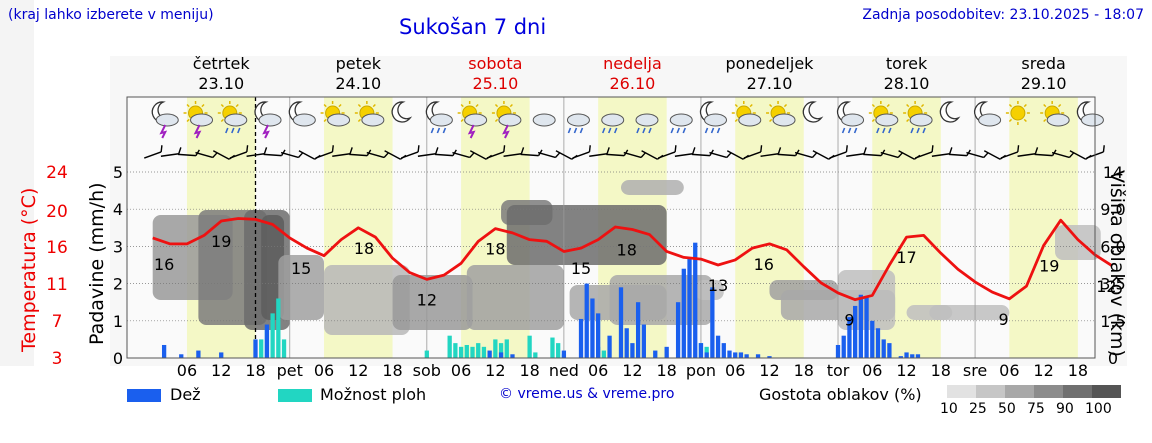 Image resolution: width=1152 pixels, height=443 pixels. What do you see at coordinates (1003, 15) in the screenshot?
I see `last-updated: Zadnja posodobitev: 23.10.2025 - 18:07` at bounding box center [1003, 15].